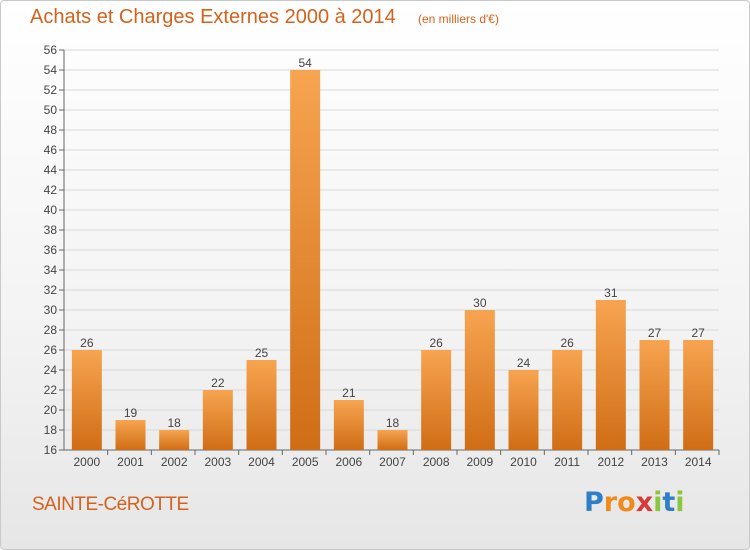 The image size is (750, 550). I want to click on y-tick-label: 46, so click(51, 150).